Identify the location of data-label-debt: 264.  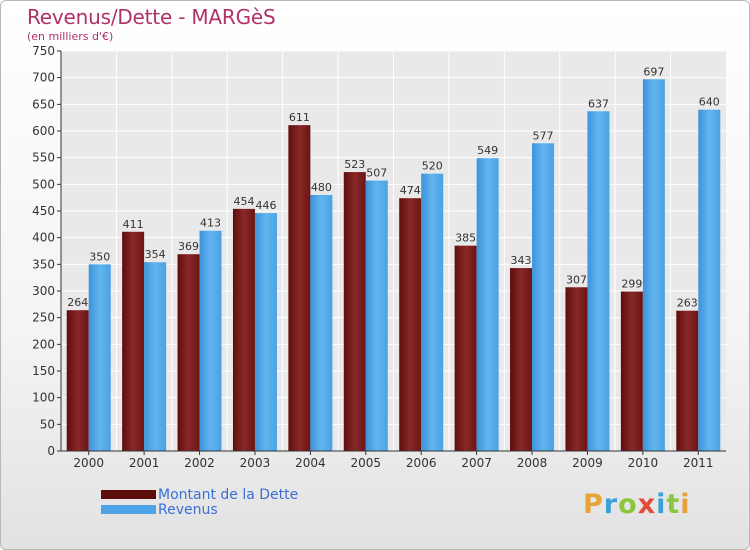
(77, 302).